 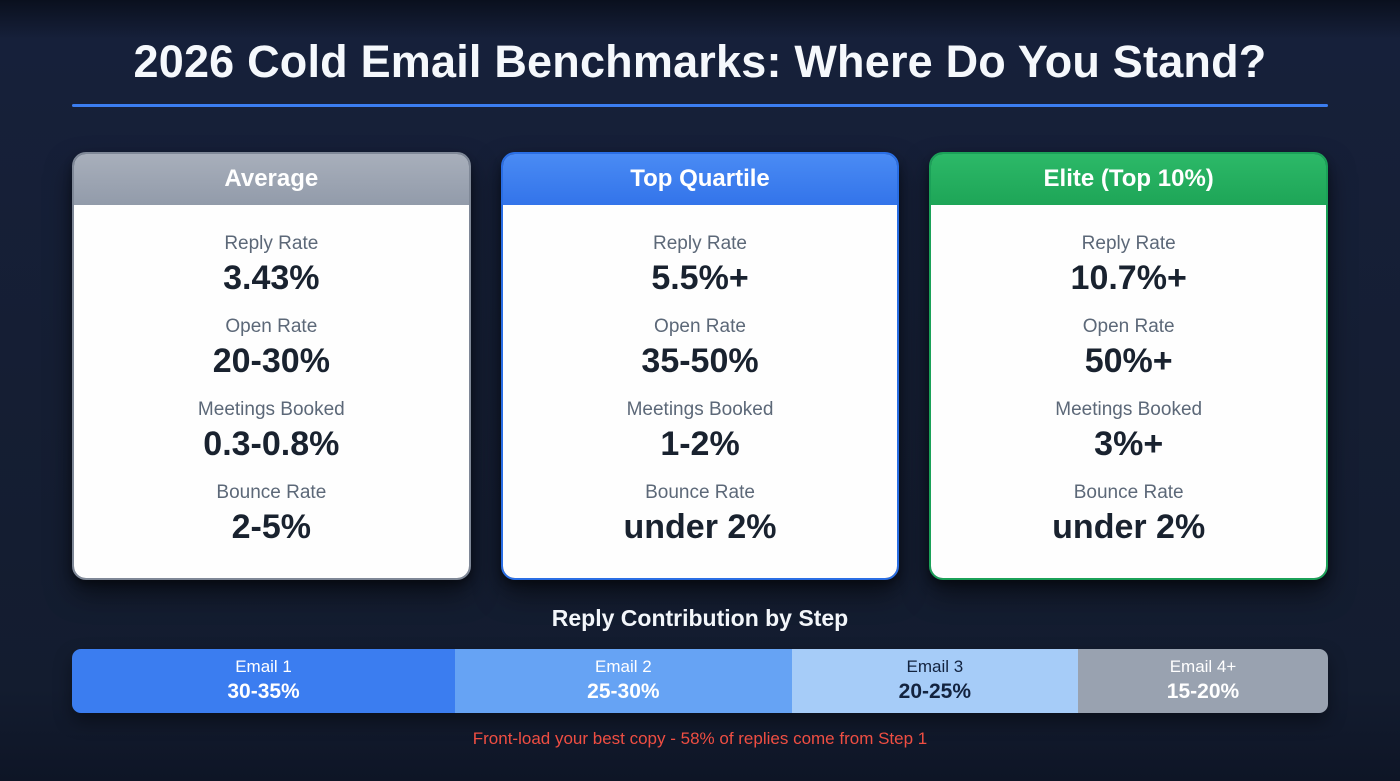 What do you see at coordinates (271, 360) in the screenshot?
I see `metric-value: 20-30%` at bounding box center [271, 360].